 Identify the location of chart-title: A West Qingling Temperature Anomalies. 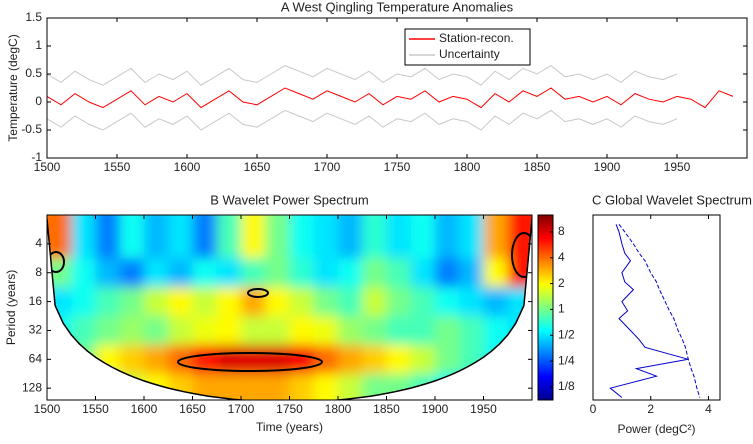
(397, 7).